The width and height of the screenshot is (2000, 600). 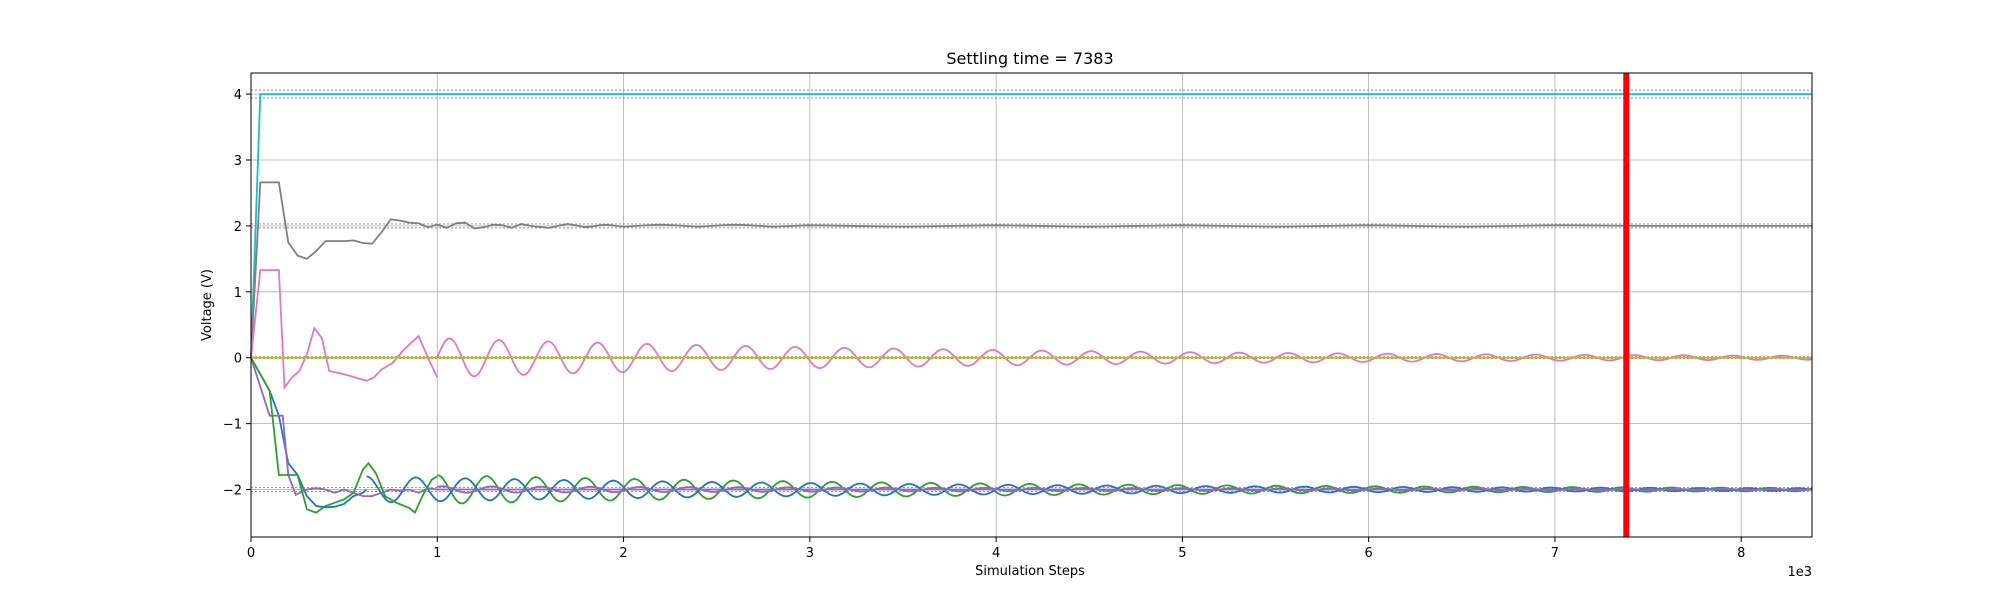 What do you see at coordinates (238, 95) in the screenshot?
I see `y-tick-label: 4` at bounding box center [238, 95].